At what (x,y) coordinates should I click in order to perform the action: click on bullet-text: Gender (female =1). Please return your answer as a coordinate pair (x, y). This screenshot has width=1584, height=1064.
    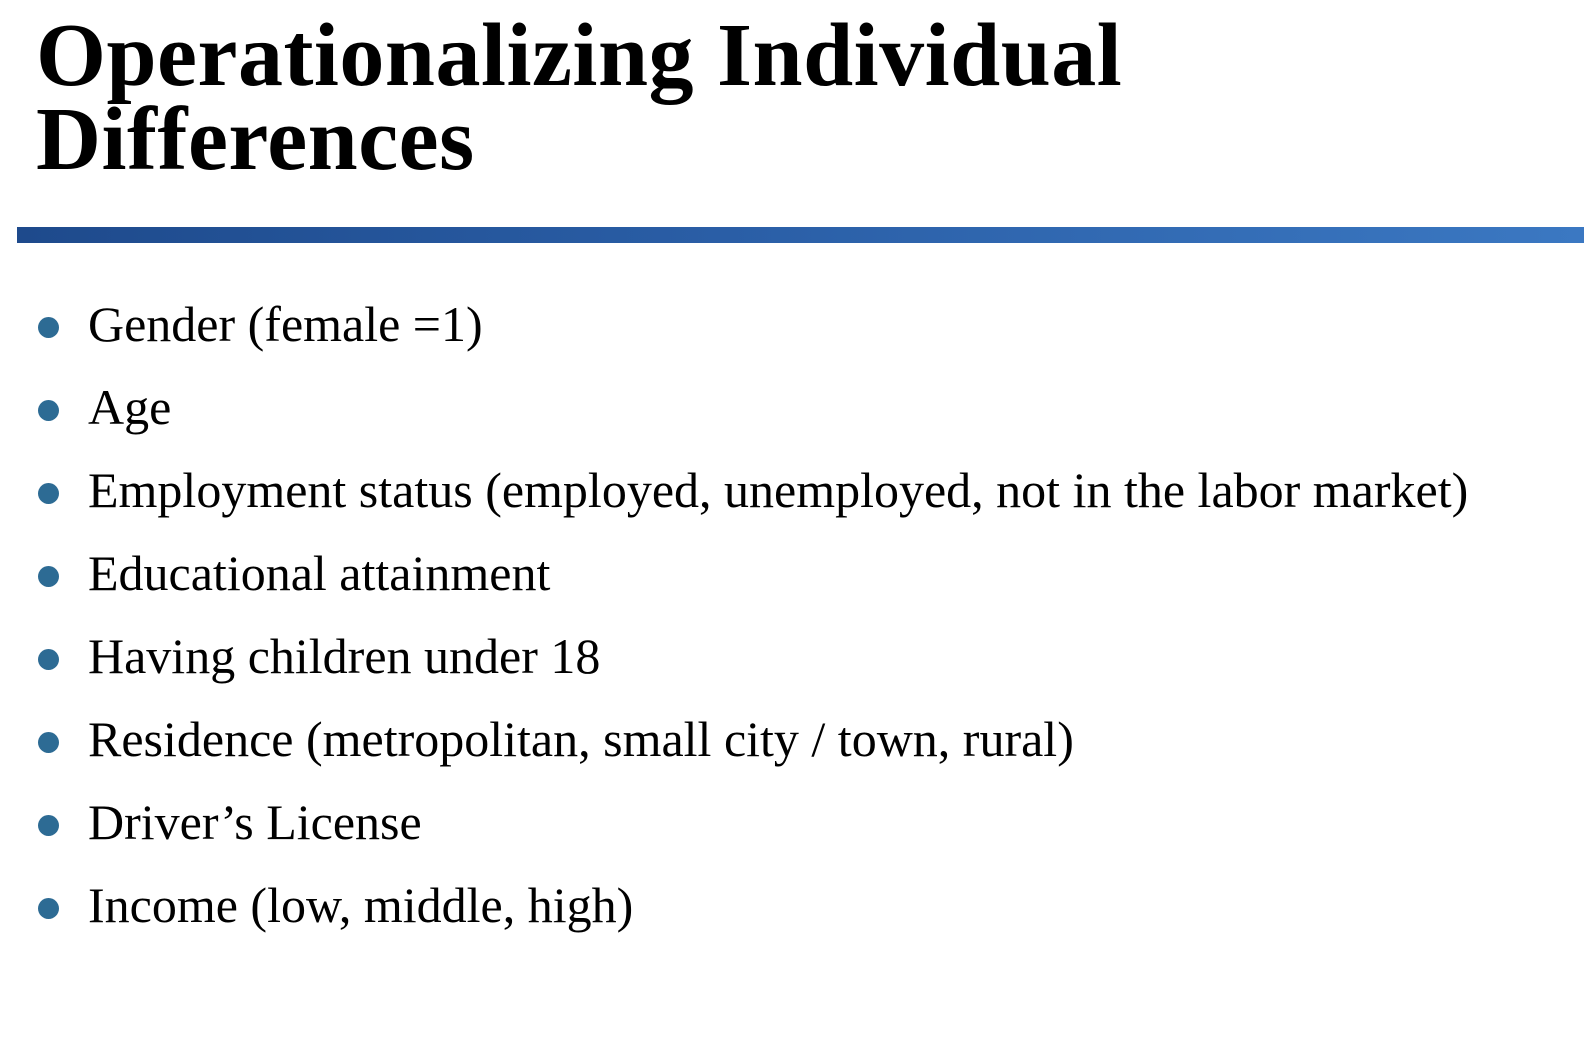
    Looking at the image, I should click on (285, 324).